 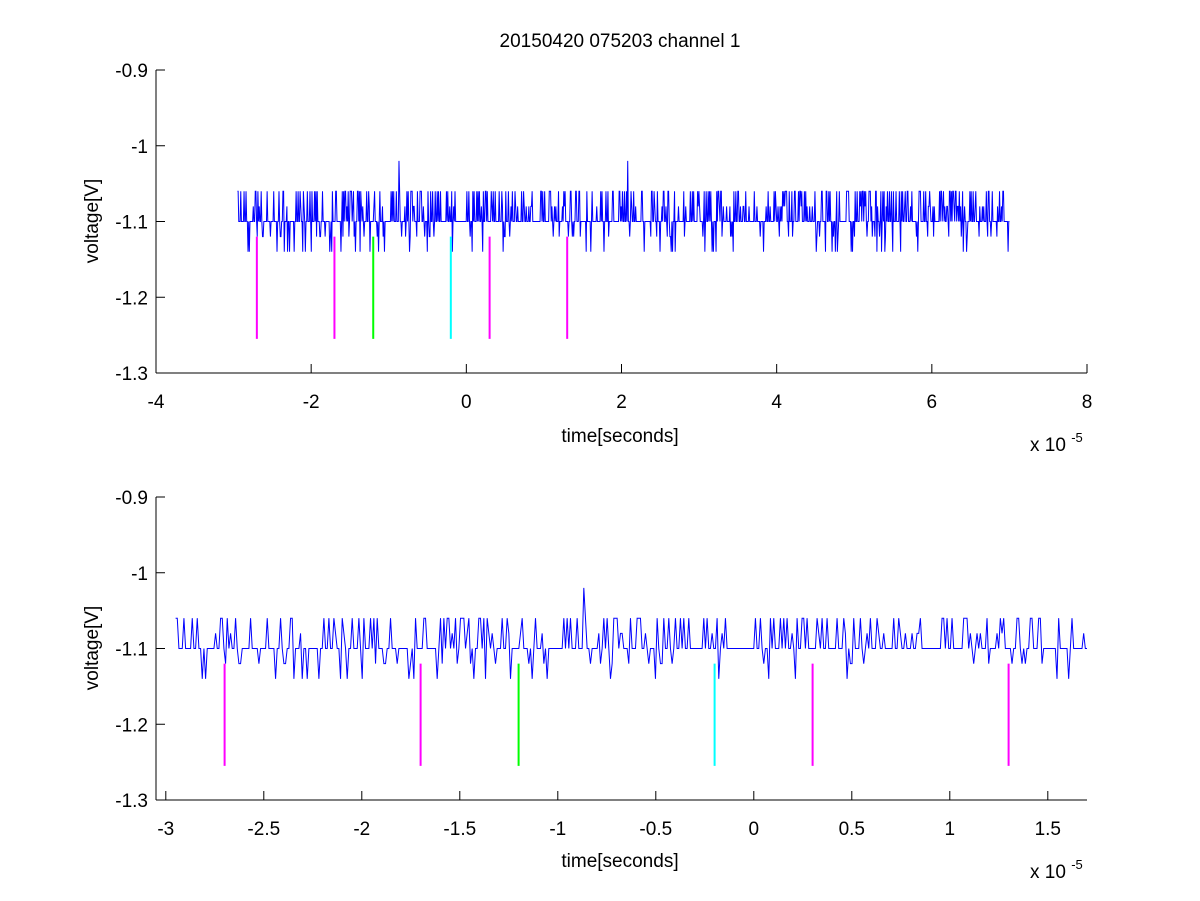 I want to click on x-tick-label: 1.5, so click(x=1048, y=829).